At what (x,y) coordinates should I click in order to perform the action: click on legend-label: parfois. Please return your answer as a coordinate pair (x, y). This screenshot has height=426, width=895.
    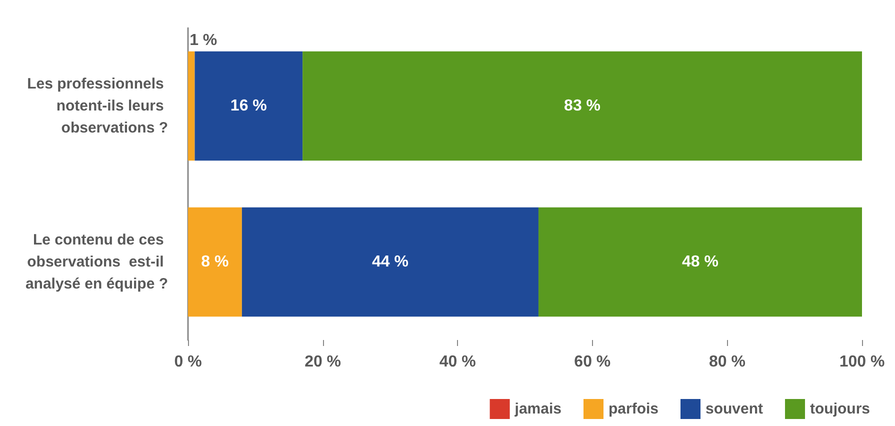
    Looking at the image, I should click on (633, 409).